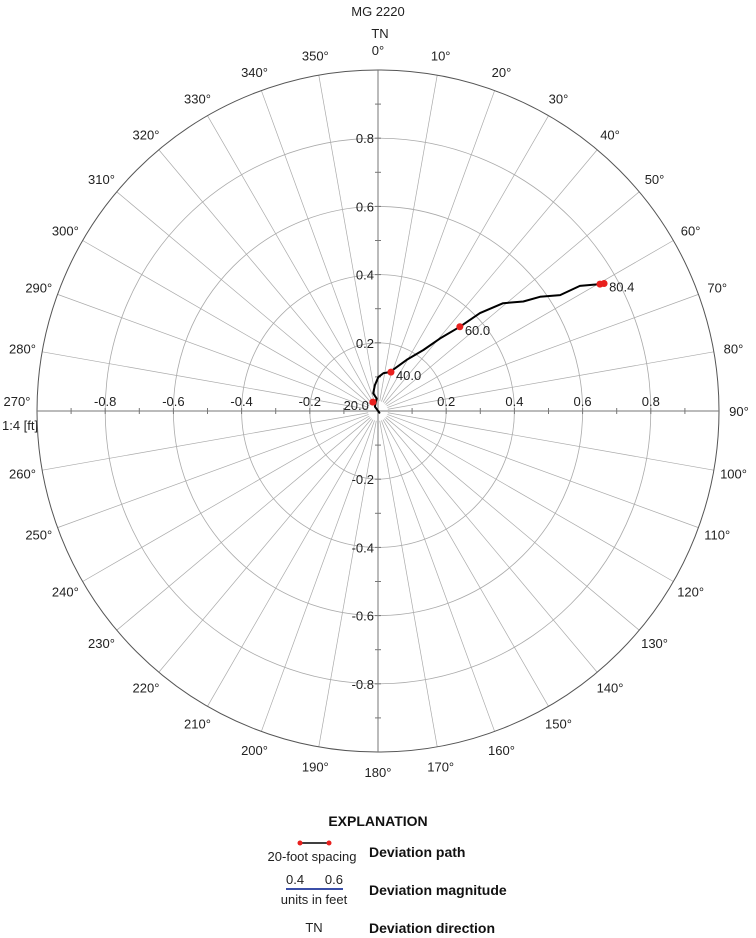 Image resolution: width=756 pixels, height=938 pixels. What do you see at coordinates (655, 179) in the screenshot?
I see `angle-label: 50°` at bounding box center [655, 179].